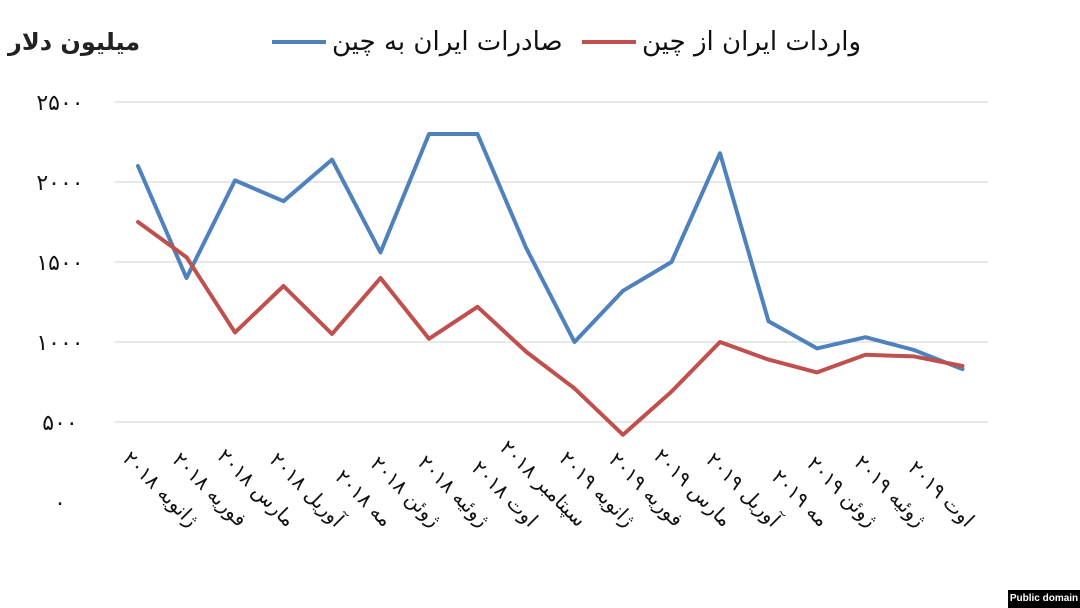 This screenshot has height=608, width=1080. What do you see at coordinates (59, 263) in the screenshot?
I see `y-tick-label: ۱۵۰۰` at bounding box center [59, 263].